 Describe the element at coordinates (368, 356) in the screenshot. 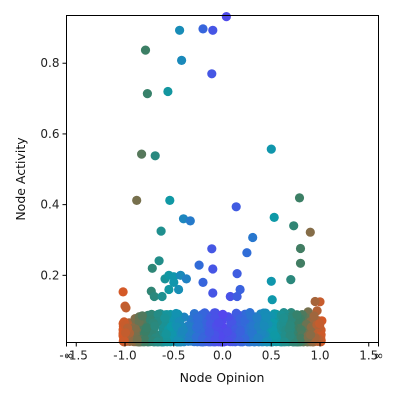

I see `x-tick-label: 1.5` at that location.